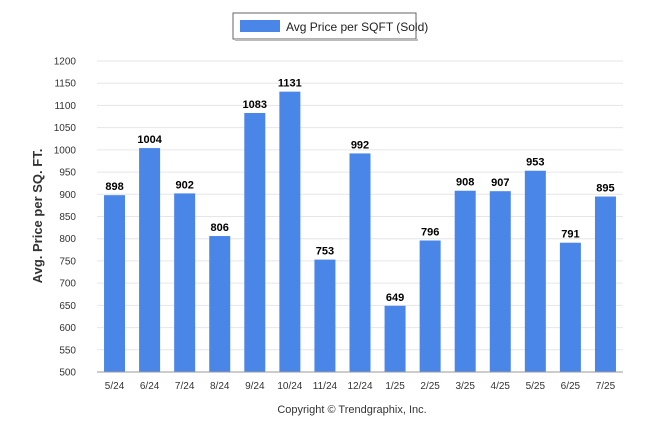  What do you see at coordinates (114, 187) in the screenshot?
I see `data-label: 898` at bounding box center [114, 187].